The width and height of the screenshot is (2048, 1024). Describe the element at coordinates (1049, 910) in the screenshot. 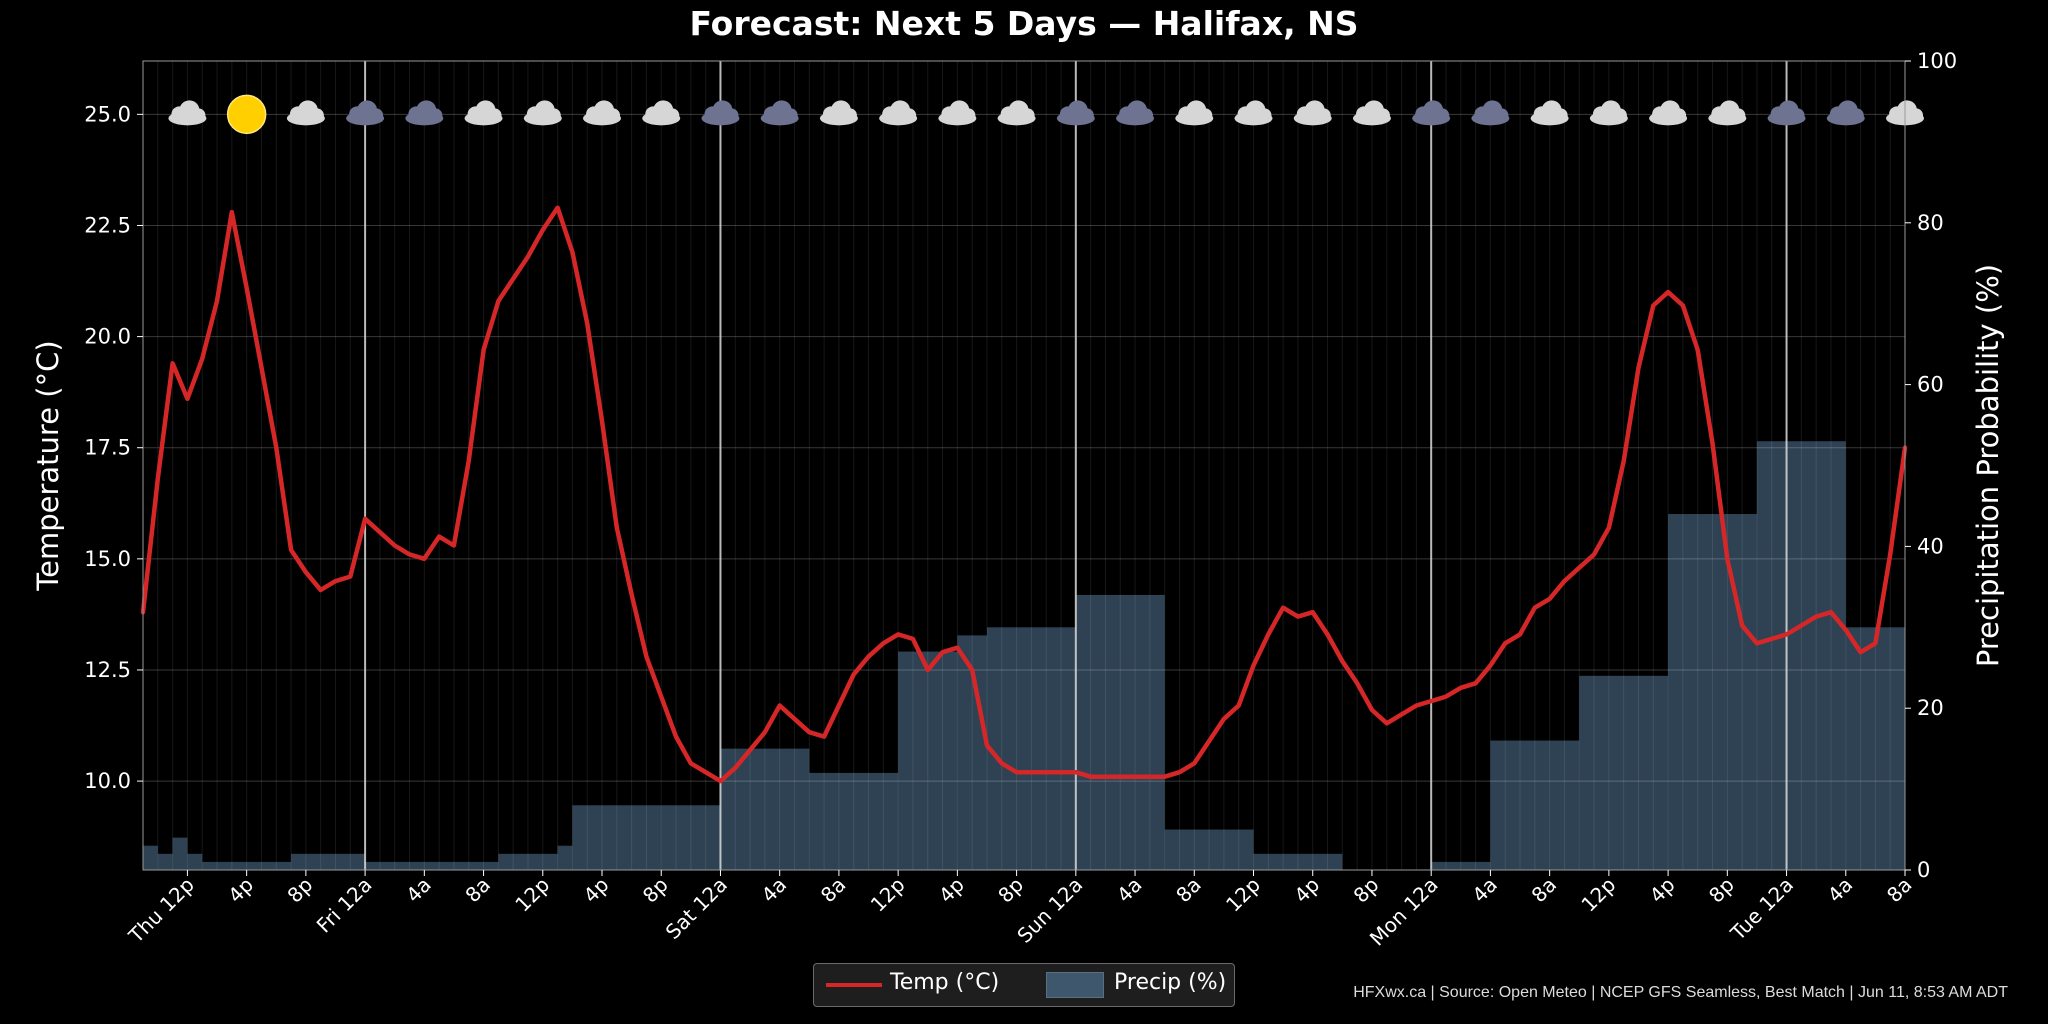

I see `x-tick-label: Sun 12a` at that location.